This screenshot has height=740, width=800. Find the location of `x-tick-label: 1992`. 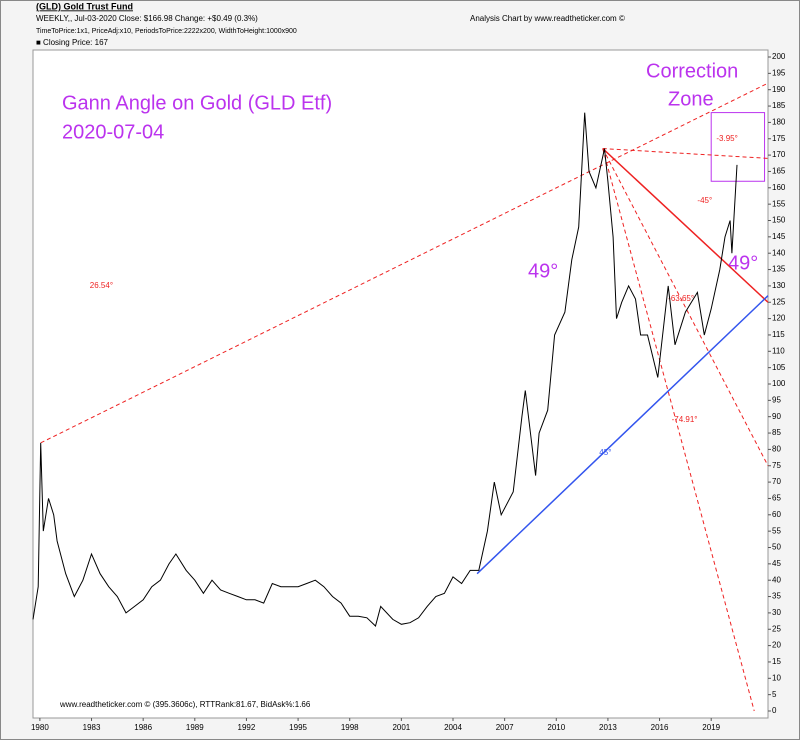

x-tick-label: 1992 is located at coordinates (247, 727).